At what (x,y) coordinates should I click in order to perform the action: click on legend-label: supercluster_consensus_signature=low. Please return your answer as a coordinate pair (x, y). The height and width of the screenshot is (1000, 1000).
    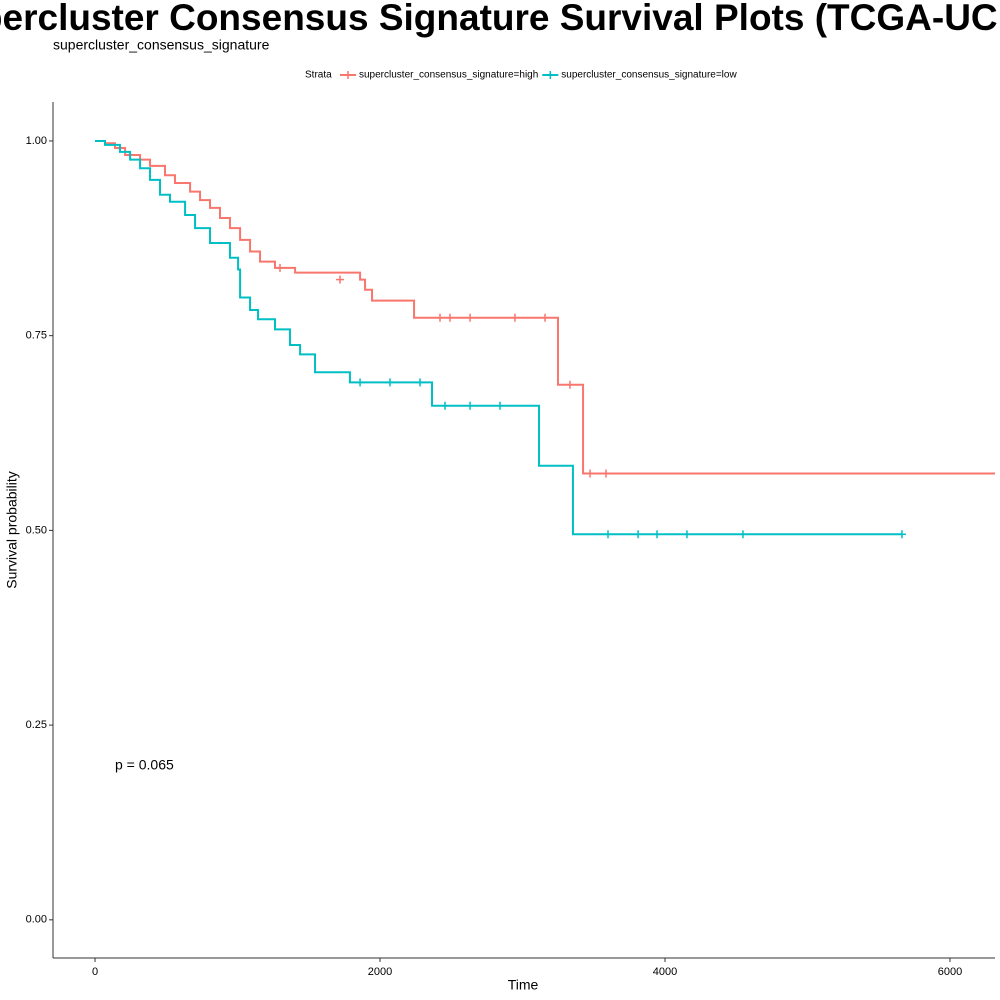
    Looking at the image, I should click on (649, 75).